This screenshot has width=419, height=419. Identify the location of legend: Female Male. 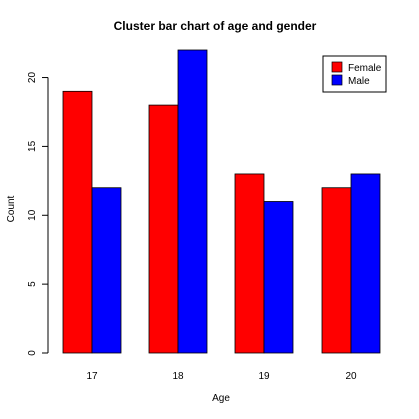
(354, 74).